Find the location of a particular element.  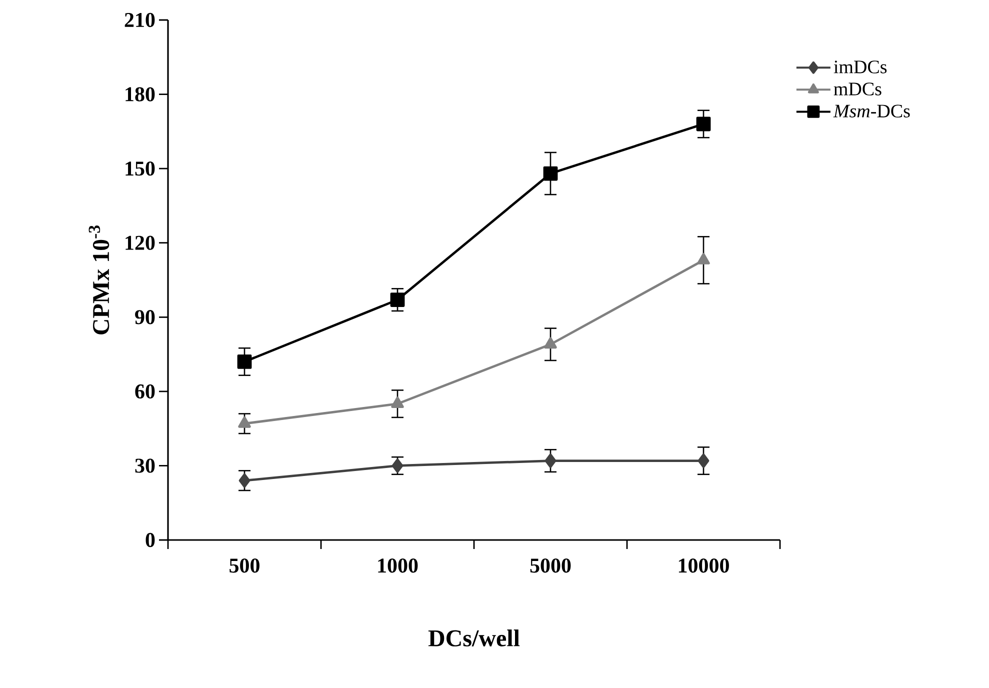

y-tick-label: 0 is located at coordinates (150, 540).